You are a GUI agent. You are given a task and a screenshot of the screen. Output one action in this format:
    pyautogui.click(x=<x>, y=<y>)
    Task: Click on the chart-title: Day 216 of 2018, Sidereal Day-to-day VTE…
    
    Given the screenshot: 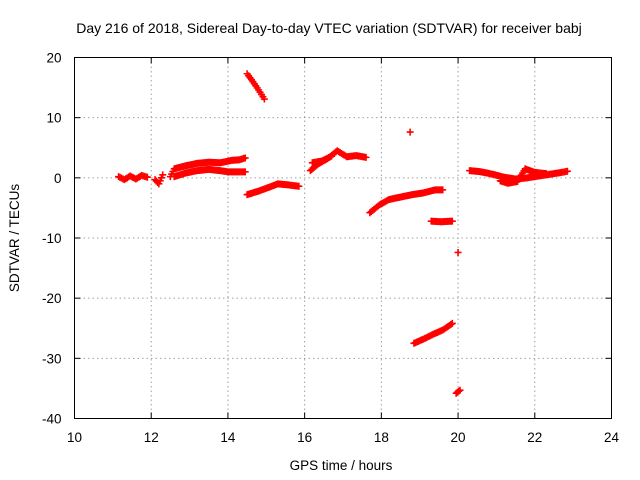 What is the action you would take?
    pyautogui.click(x=329, y=28)
    